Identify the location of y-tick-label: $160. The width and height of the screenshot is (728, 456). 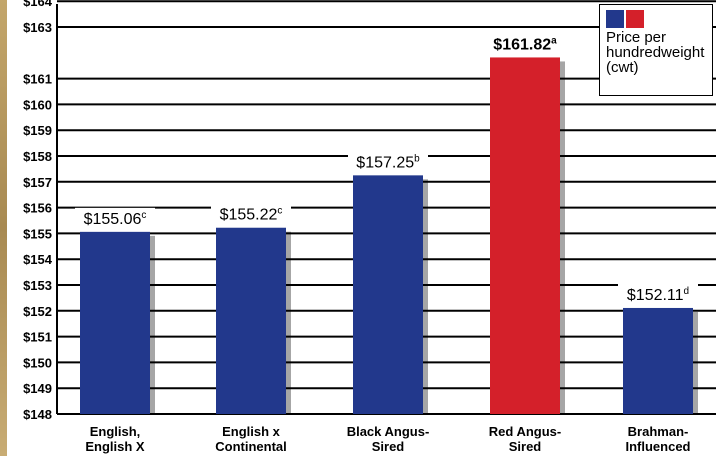
(37, 104).